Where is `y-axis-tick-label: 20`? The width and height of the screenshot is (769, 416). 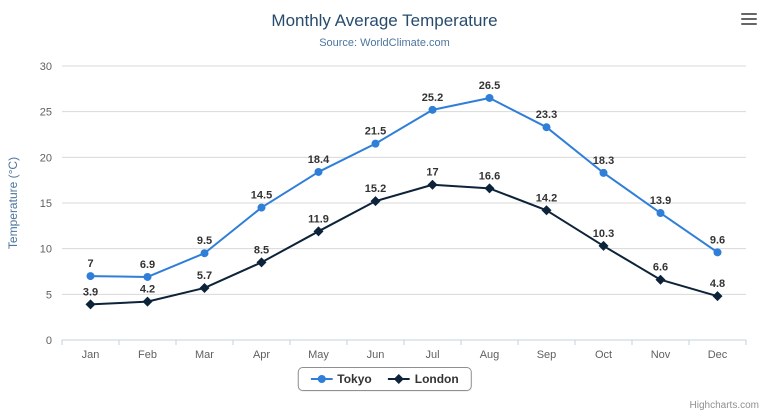 y-axis-tick-label: 20 is located at coordinates (46, 158).